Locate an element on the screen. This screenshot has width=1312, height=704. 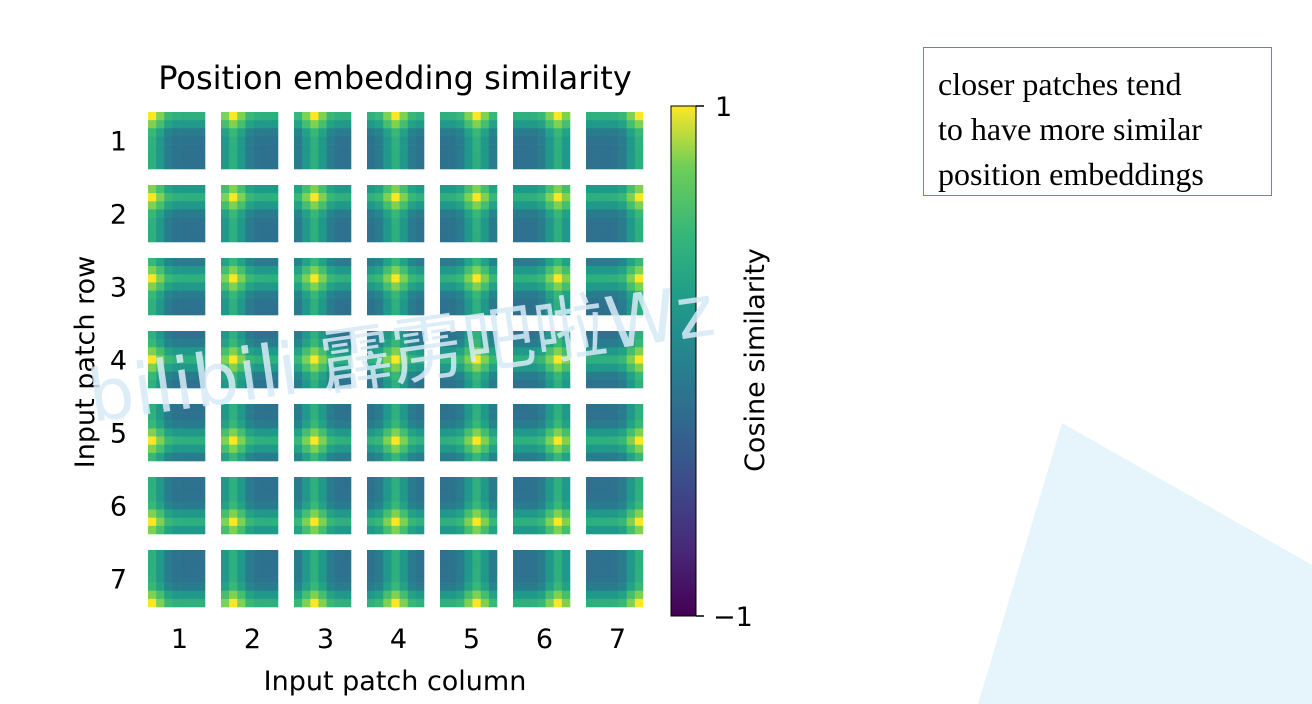
heatmap-tile-r5-c6 is located at coordinates (542, 433).